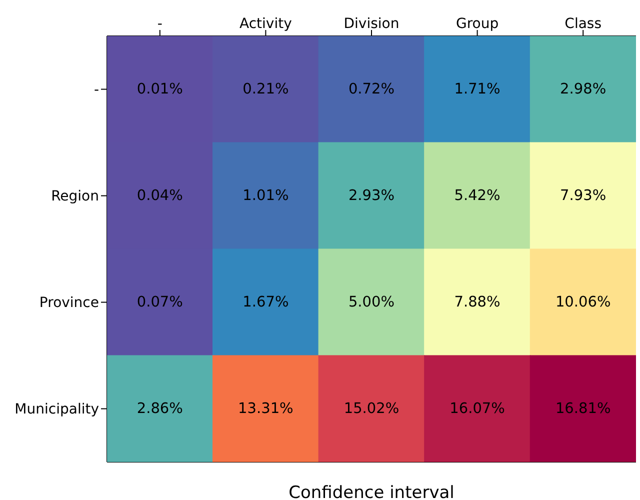 The height and width of the screenshot is (500, 640). Describe the element at coordinates (477, 408) in the screenshot. I see `data-label: 16.07%` at that location.